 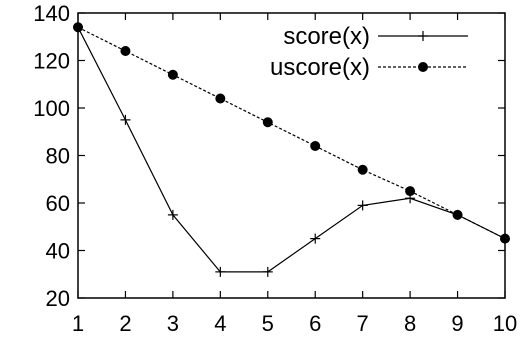 I want to click on x-tick-label: 5, so click(x=268, y=323).